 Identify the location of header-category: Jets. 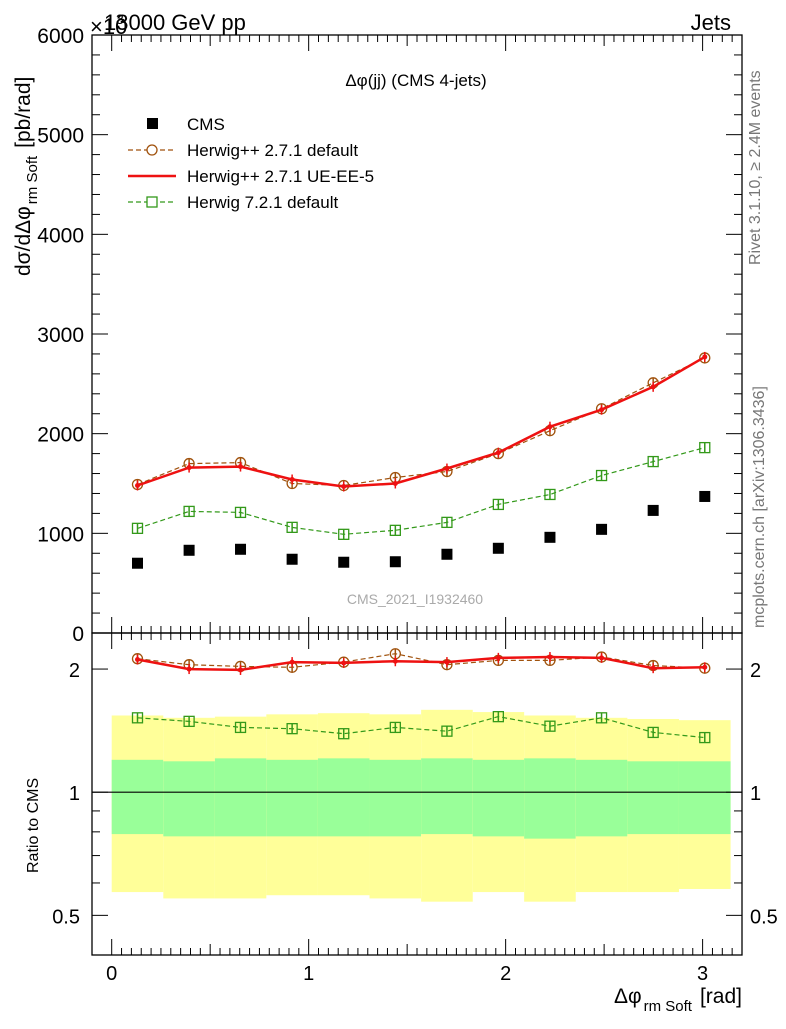
(711, 22).